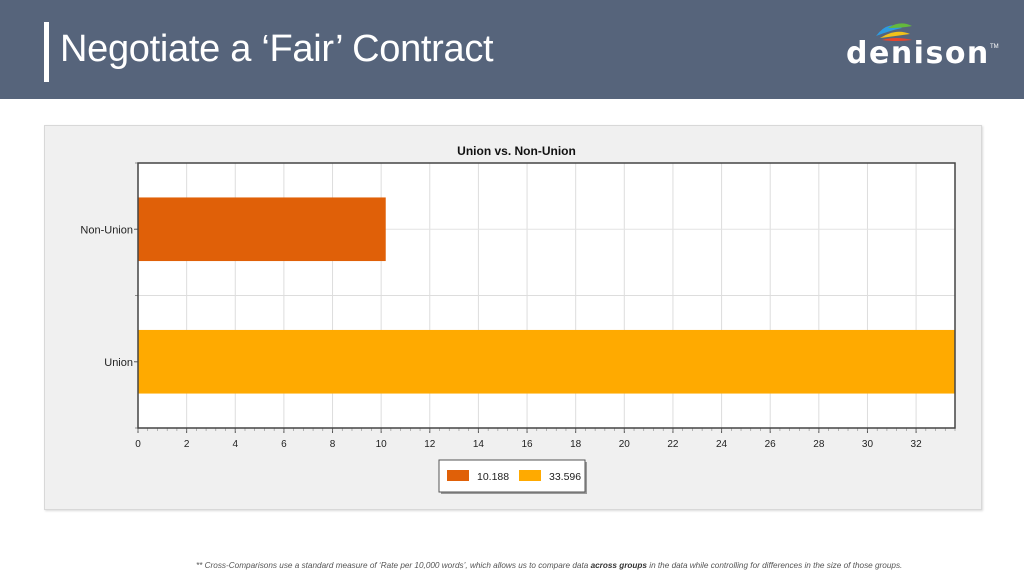 The height and width of the screenshot is (576, 1024). What do you see at coordinates (894, 32) in the screenshot?
I see `logo-petals-icon` at bounding box center [894, 32].